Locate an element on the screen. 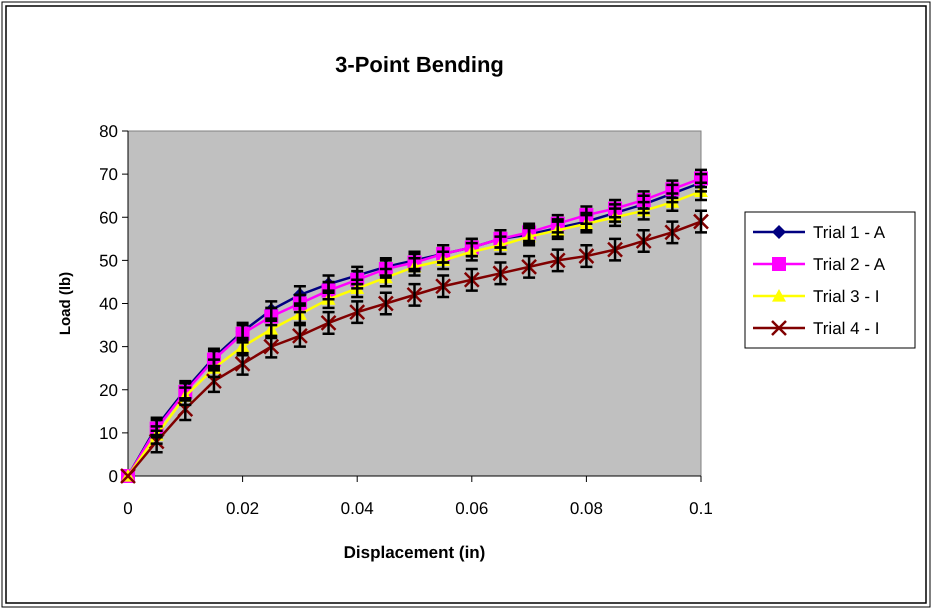  x-tick-label: 0.02 is located at coordinates (243, 508).